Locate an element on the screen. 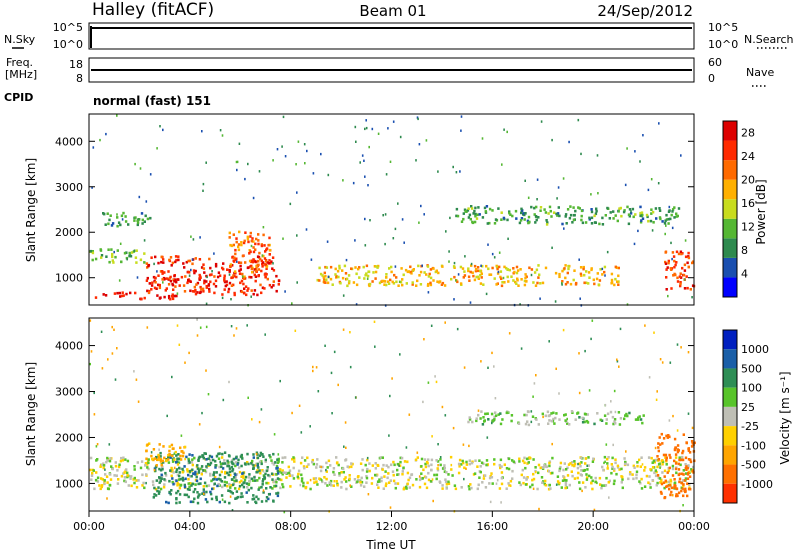 The width and height of the screenshot is (800, 554). time-axis-label: Time UT is located at coordinates (390, 545).